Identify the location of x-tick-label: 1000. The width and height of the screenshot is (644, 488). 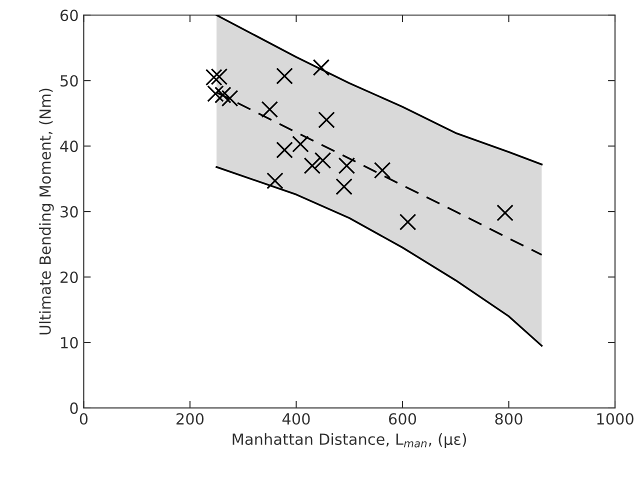
(615, 419).